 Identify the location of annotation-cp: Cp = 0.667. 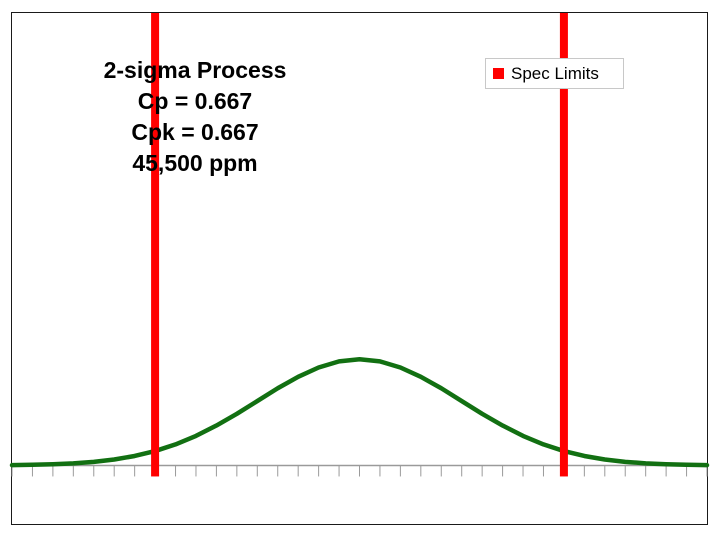
(195, 101).